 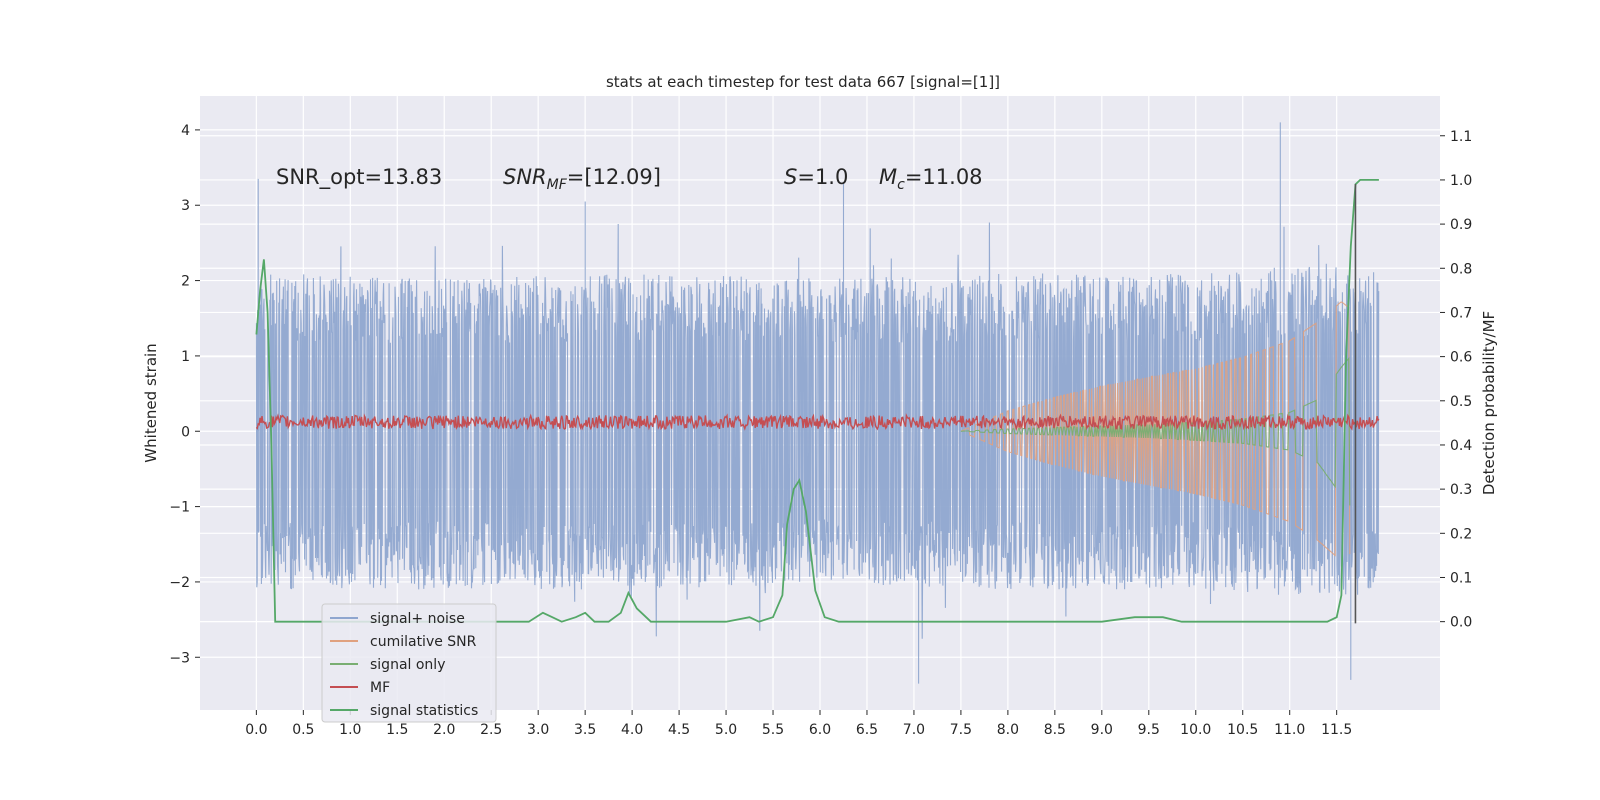 I want to click on legend-label: MF, so click(x=380, y=688).